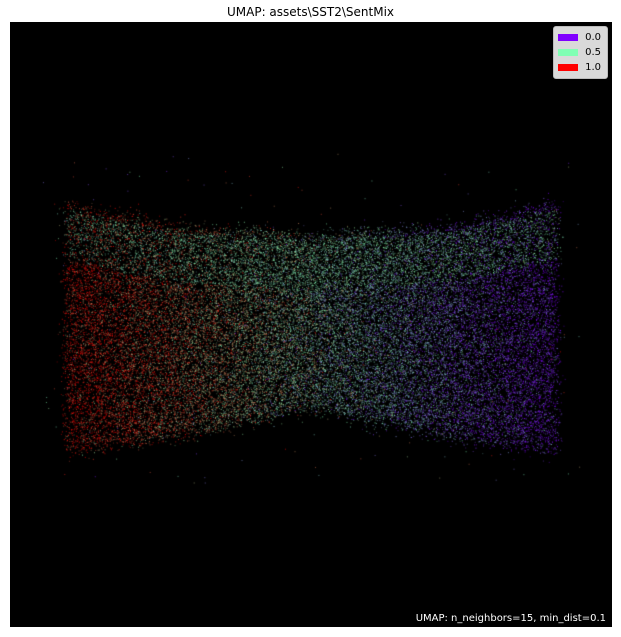  Describe the element at coordinates (593, 67) in the screenshot. I see `legend-label-2: 1.0` at that location.